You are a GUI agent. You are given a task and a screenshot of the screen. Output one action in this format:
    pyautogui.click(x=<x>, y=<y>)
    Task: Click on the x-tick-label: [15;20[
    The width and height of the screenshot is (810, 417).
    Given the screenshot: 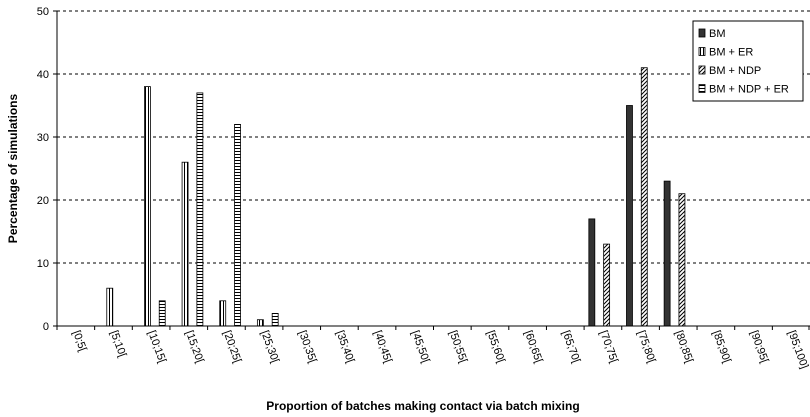 What is the action you would take?
    pyautogui.click(x=194, y=347)
    